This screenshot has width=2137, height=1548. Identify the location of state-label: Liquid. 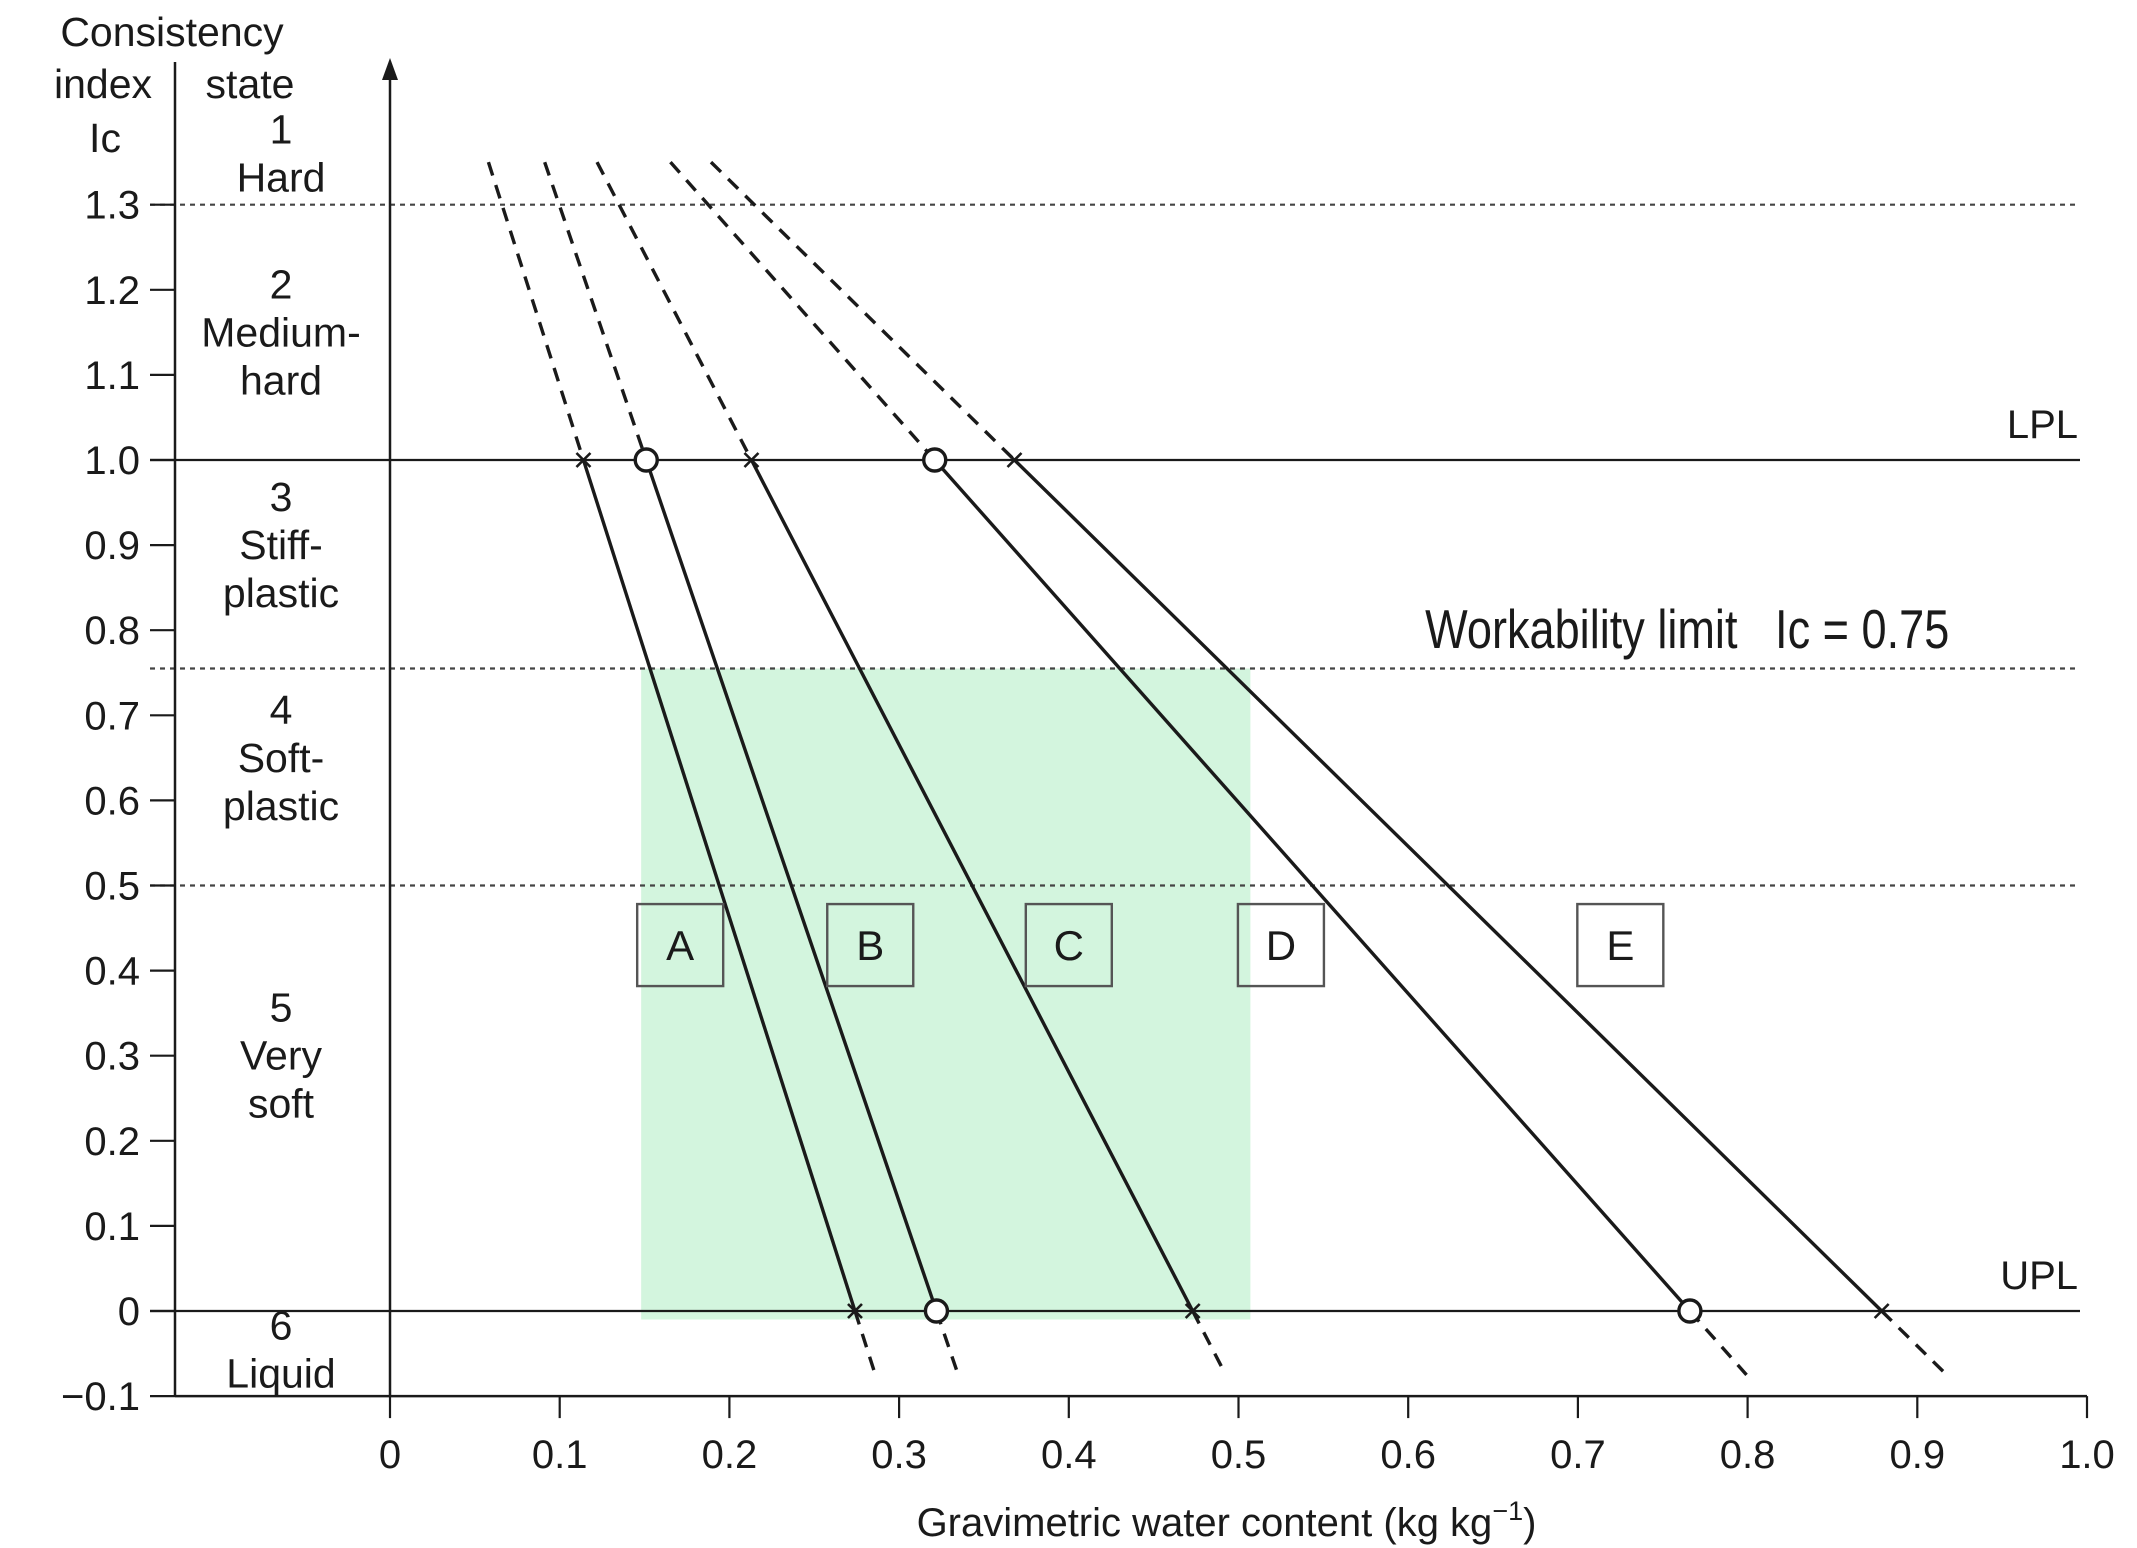
(280, 1373).